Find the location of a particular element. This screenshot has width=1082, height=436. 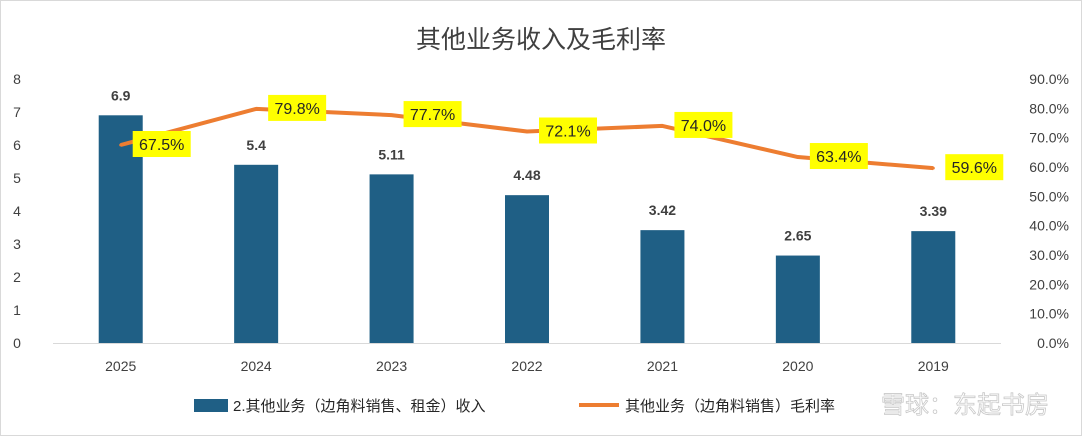

line-value-label: 74.0% is located at coordinates (703, 124).